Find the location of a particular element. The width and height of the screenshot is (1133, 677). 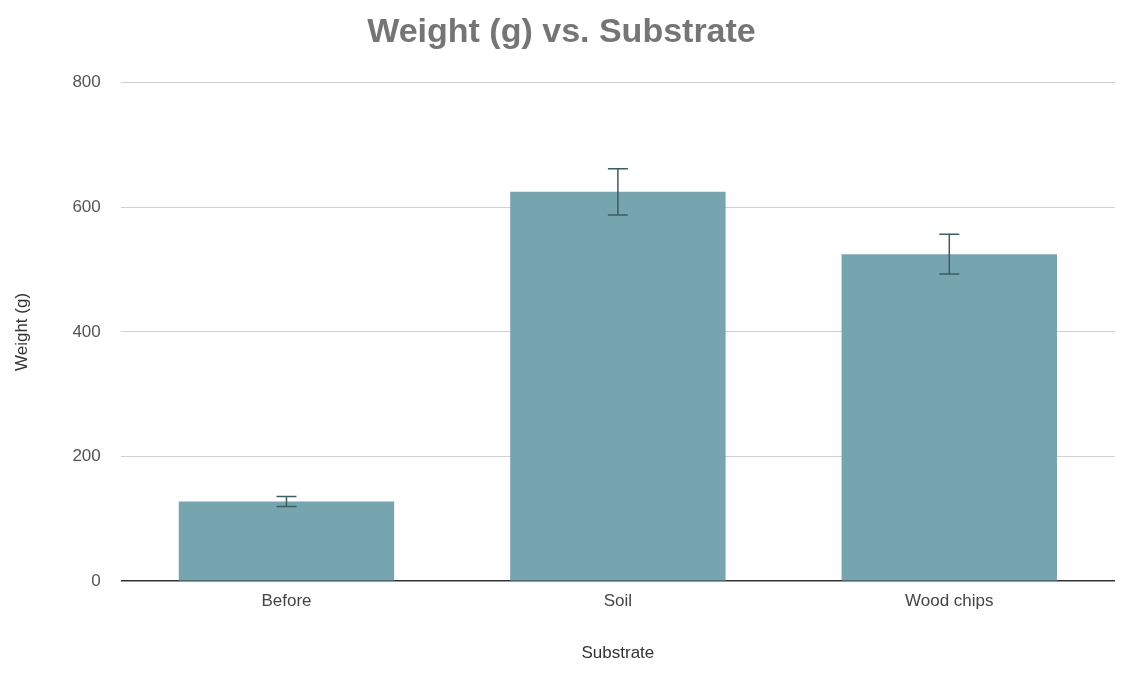

y-axis-title: Weight (g) is located at coordinates (21, 332).